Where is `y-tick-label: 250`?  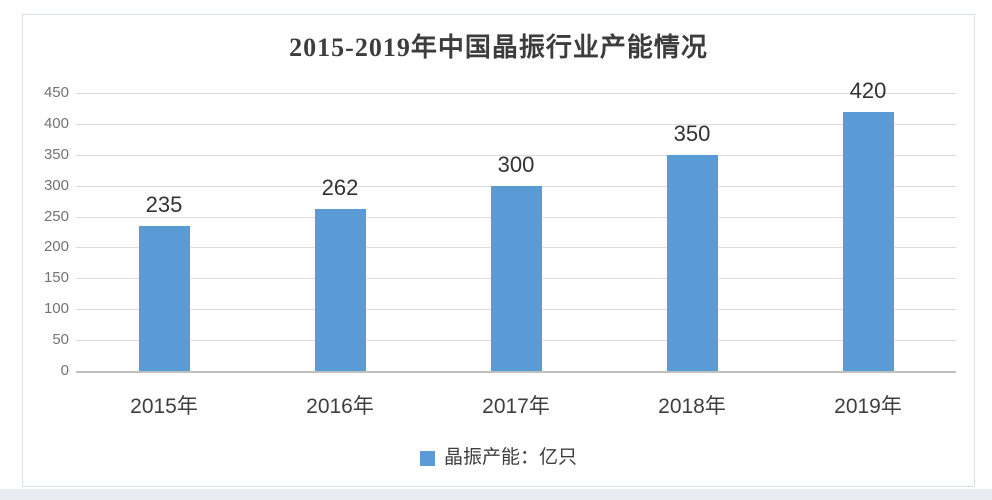
y-tick-label: 250 is located at coordinates (56, 216).